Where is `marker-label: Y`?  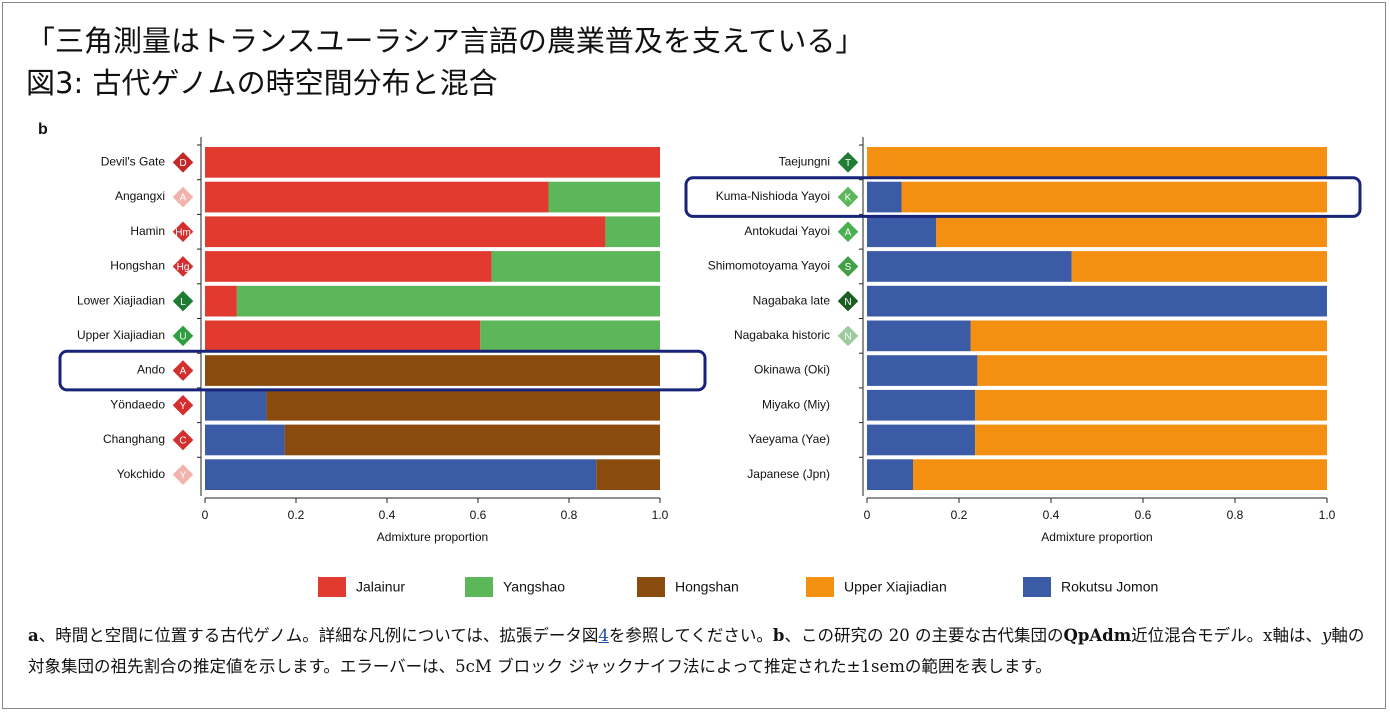 marker-label: Y is located at coordinates (183, 406).